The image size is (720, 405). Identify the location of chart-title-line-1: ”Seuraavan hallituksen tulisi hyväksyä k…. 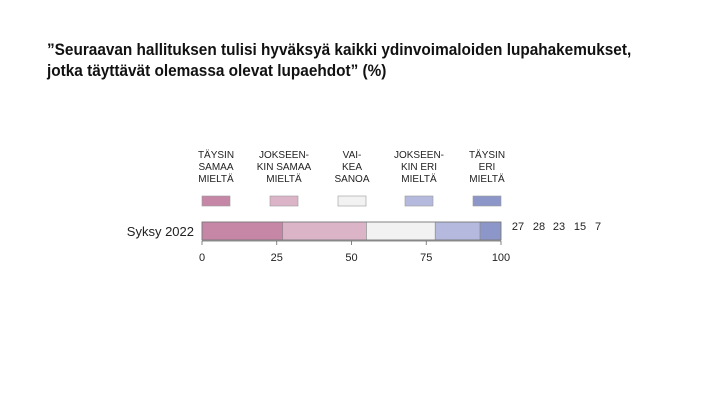
(339, 50).